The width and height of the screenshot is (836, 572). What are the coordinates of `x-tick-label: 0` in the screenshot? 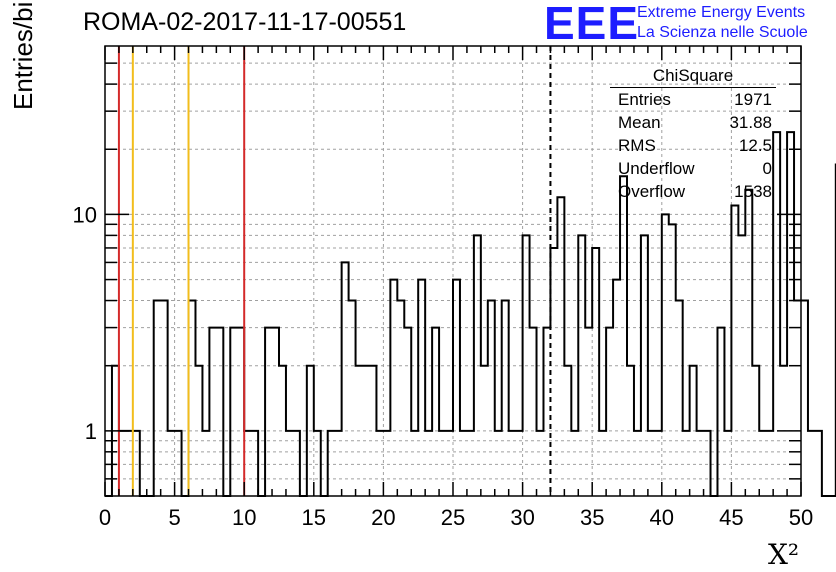 It's located at (105, 517).